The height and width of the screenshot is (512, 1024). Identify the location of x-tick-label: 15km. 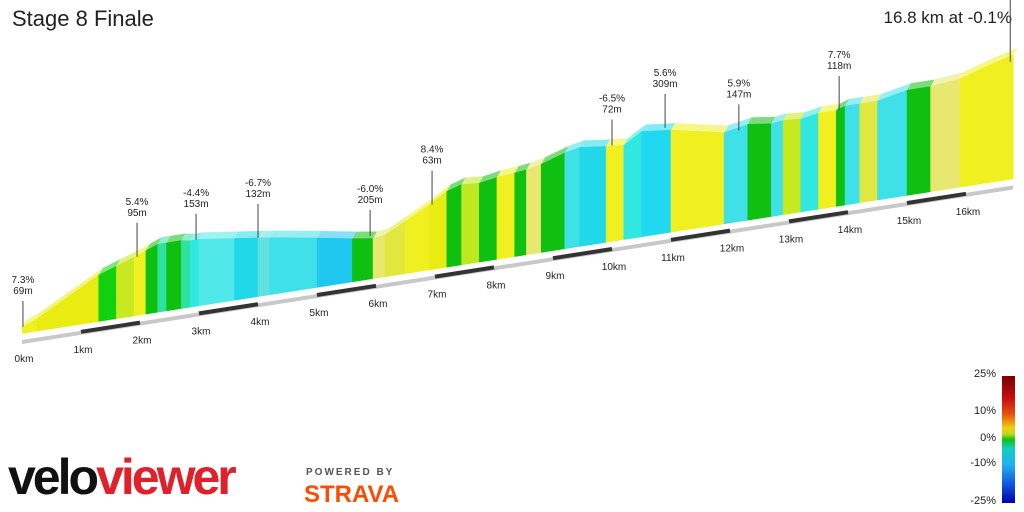
(909, 221).